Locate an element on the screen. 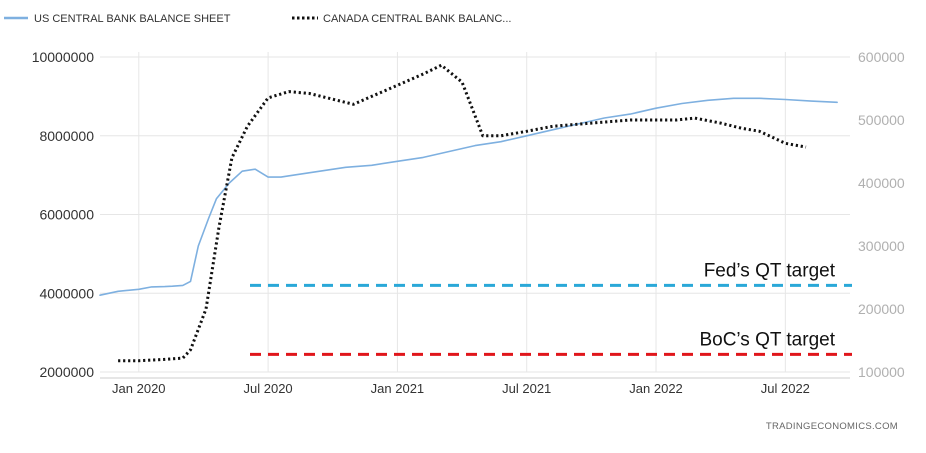 The image size is (926, 453). y-left-tick-label: 6000000 is located at coordinates (66, 215).